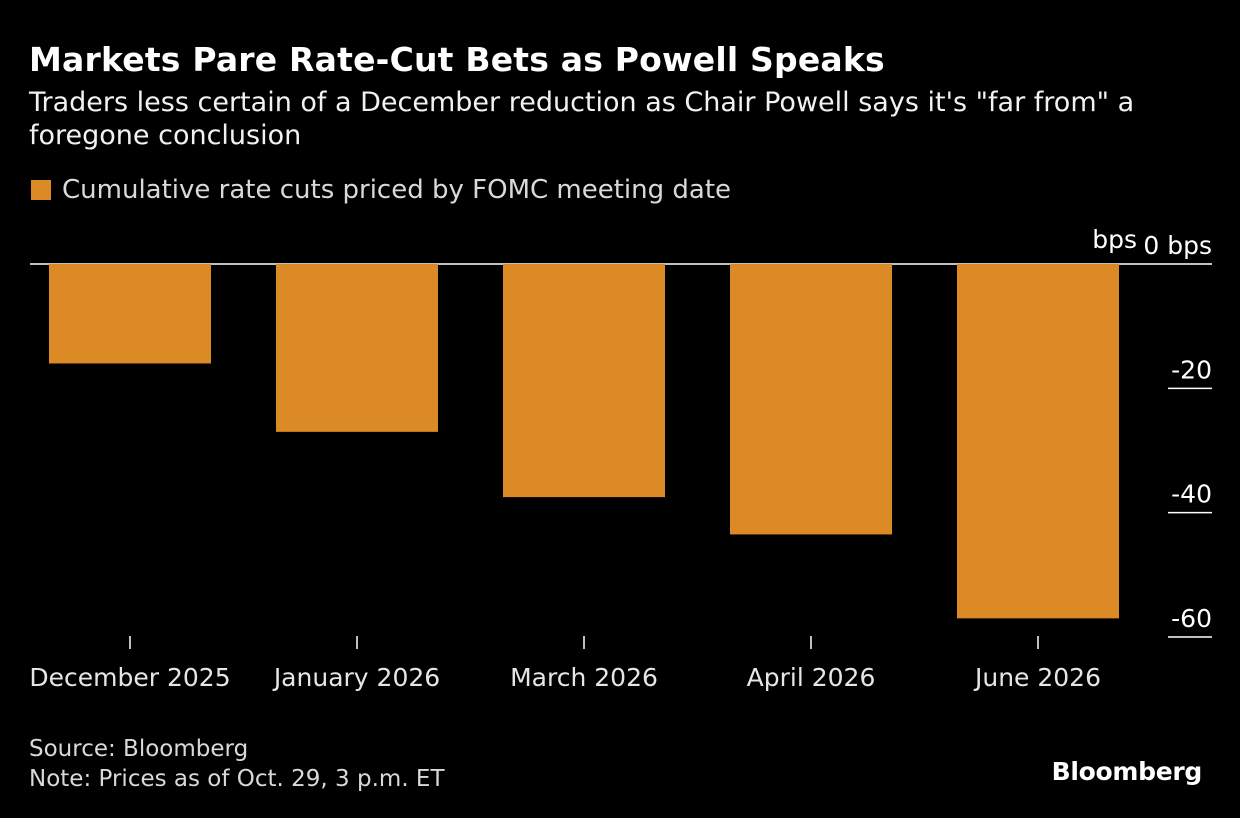  What do you see at coordinates (41, 190) in the screenshot?
I see `legend-swatch` at bounding box center [41, 190].